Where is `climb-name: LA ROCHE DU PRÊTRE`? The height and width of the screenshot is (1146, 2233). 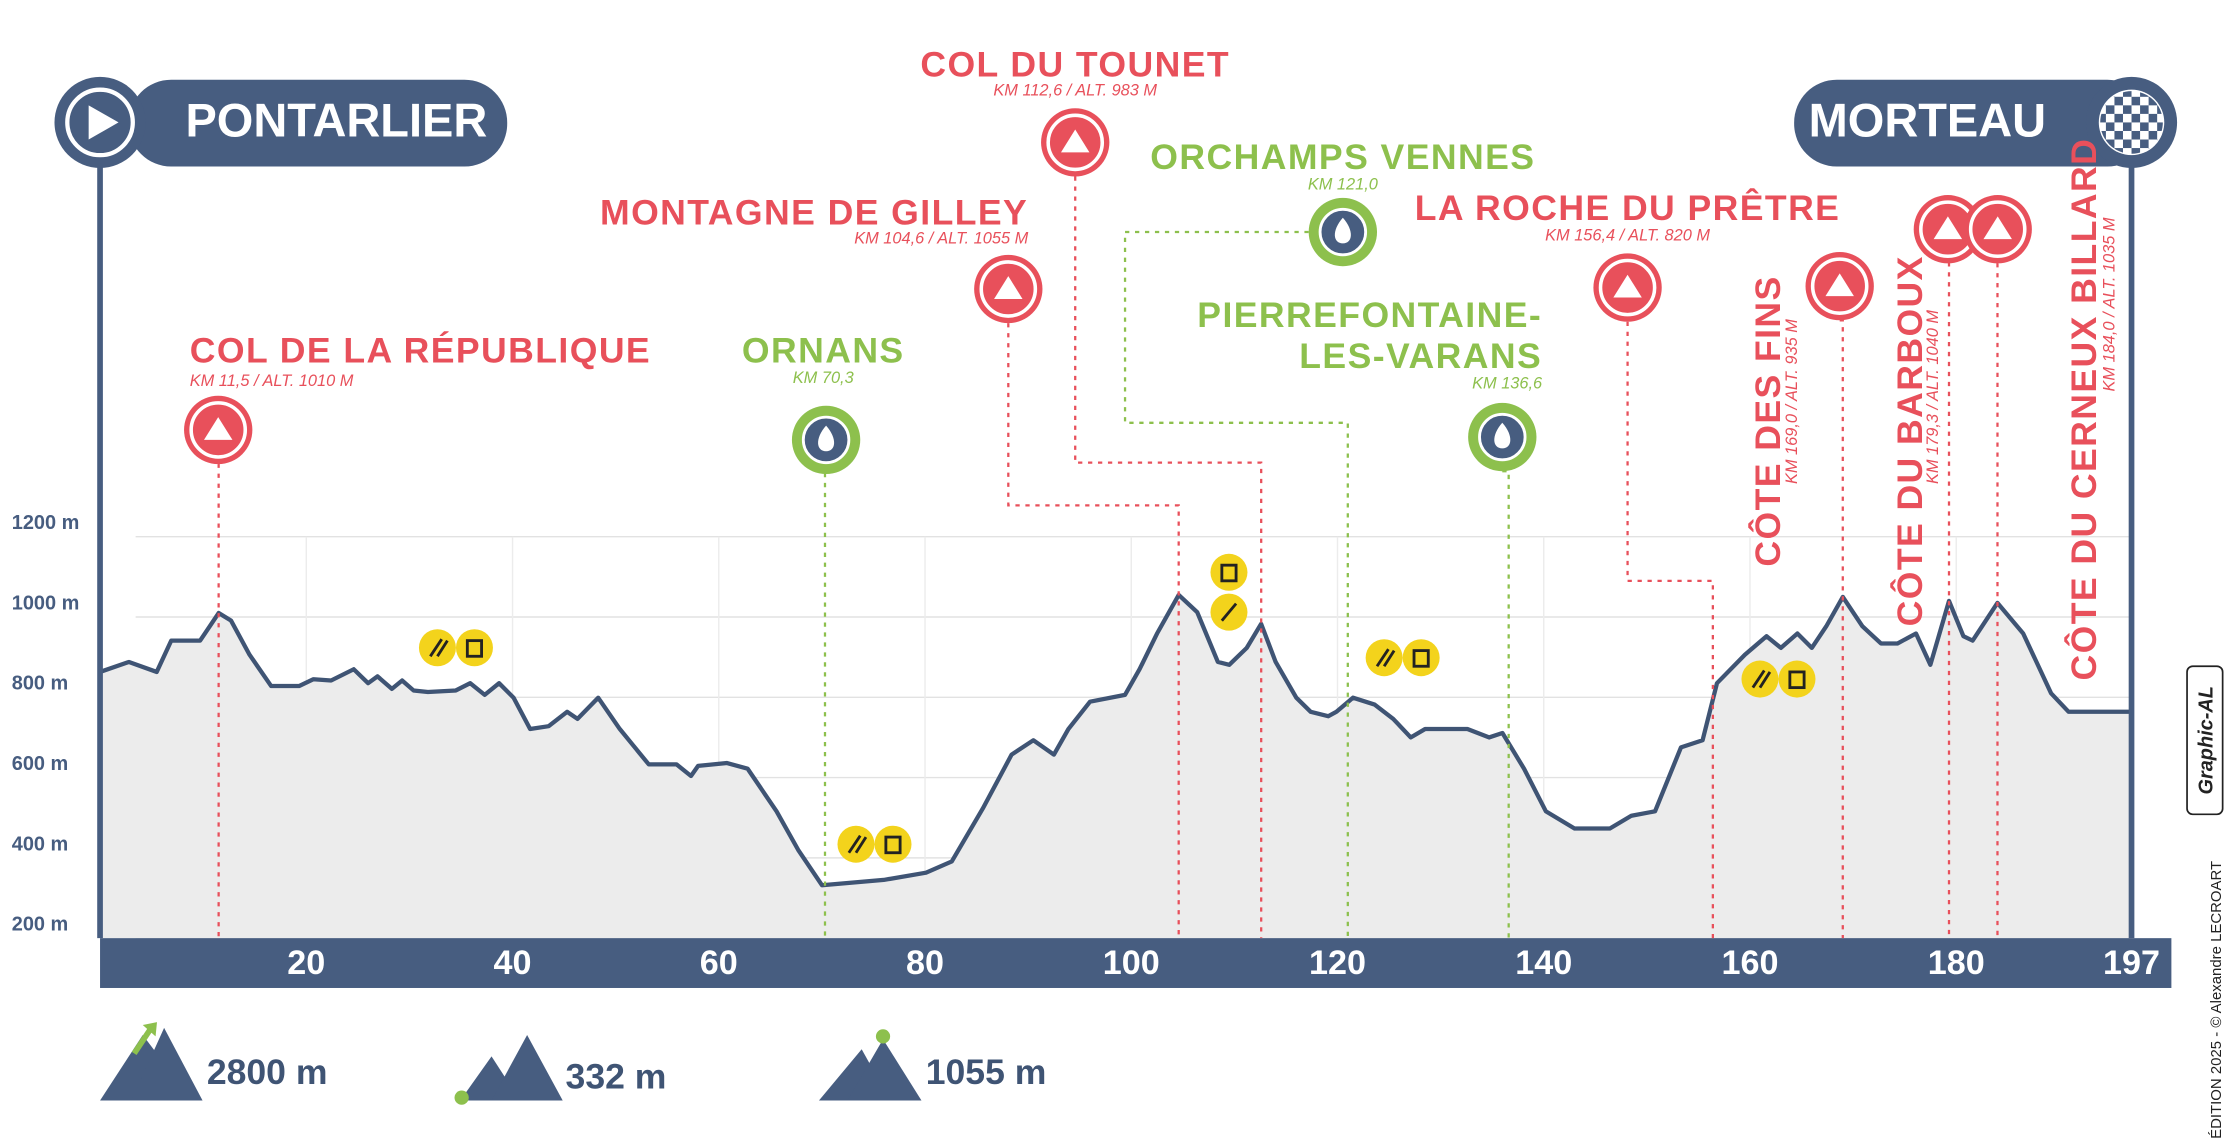 climb-name: LA ROCHE DU PRÊTRE is located at coordinates (1628, 208).